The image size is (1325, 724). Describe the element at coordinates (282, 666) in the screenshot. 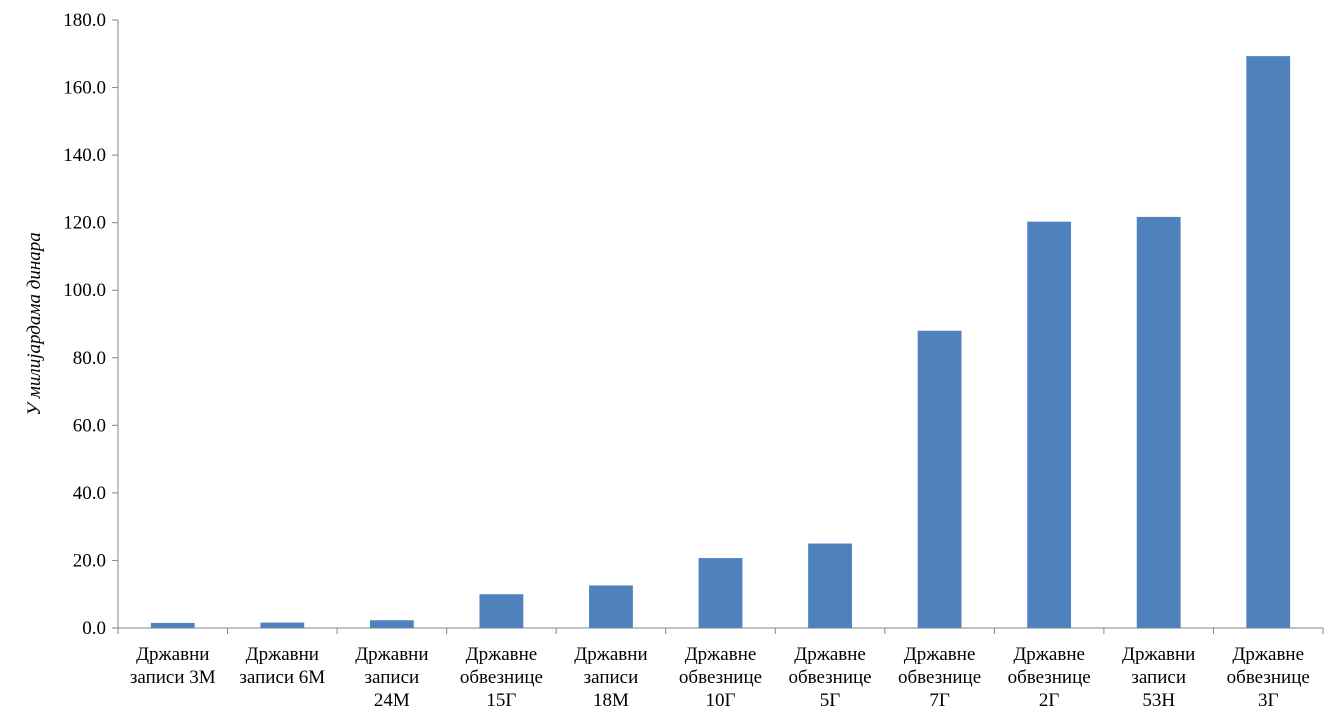

I see `category-label: Државни записи 6М` at that location.